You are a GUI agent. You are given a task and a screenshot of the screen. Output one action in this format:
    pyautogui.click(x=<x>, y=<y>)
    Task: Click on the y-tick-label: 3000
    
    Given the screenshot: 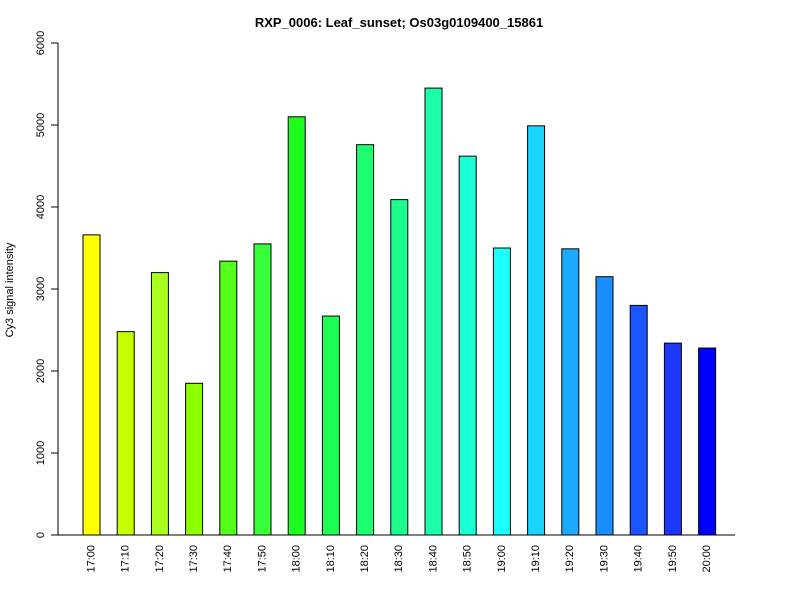 What is the action you would take?
    pyautogui.click(x=41, y=289)
    